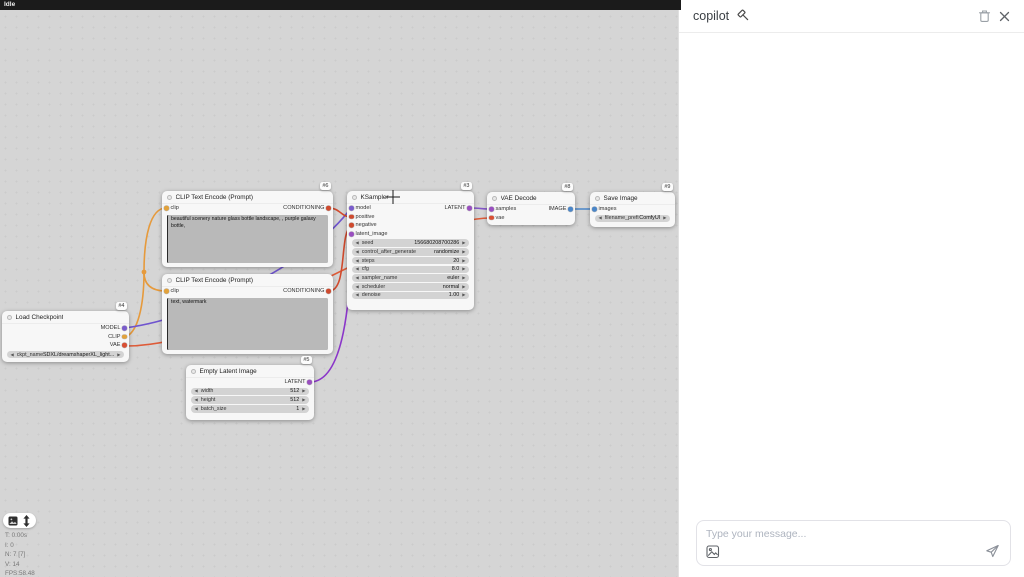  I want to click on node-title-bar: KSampler, so click(410, 197).